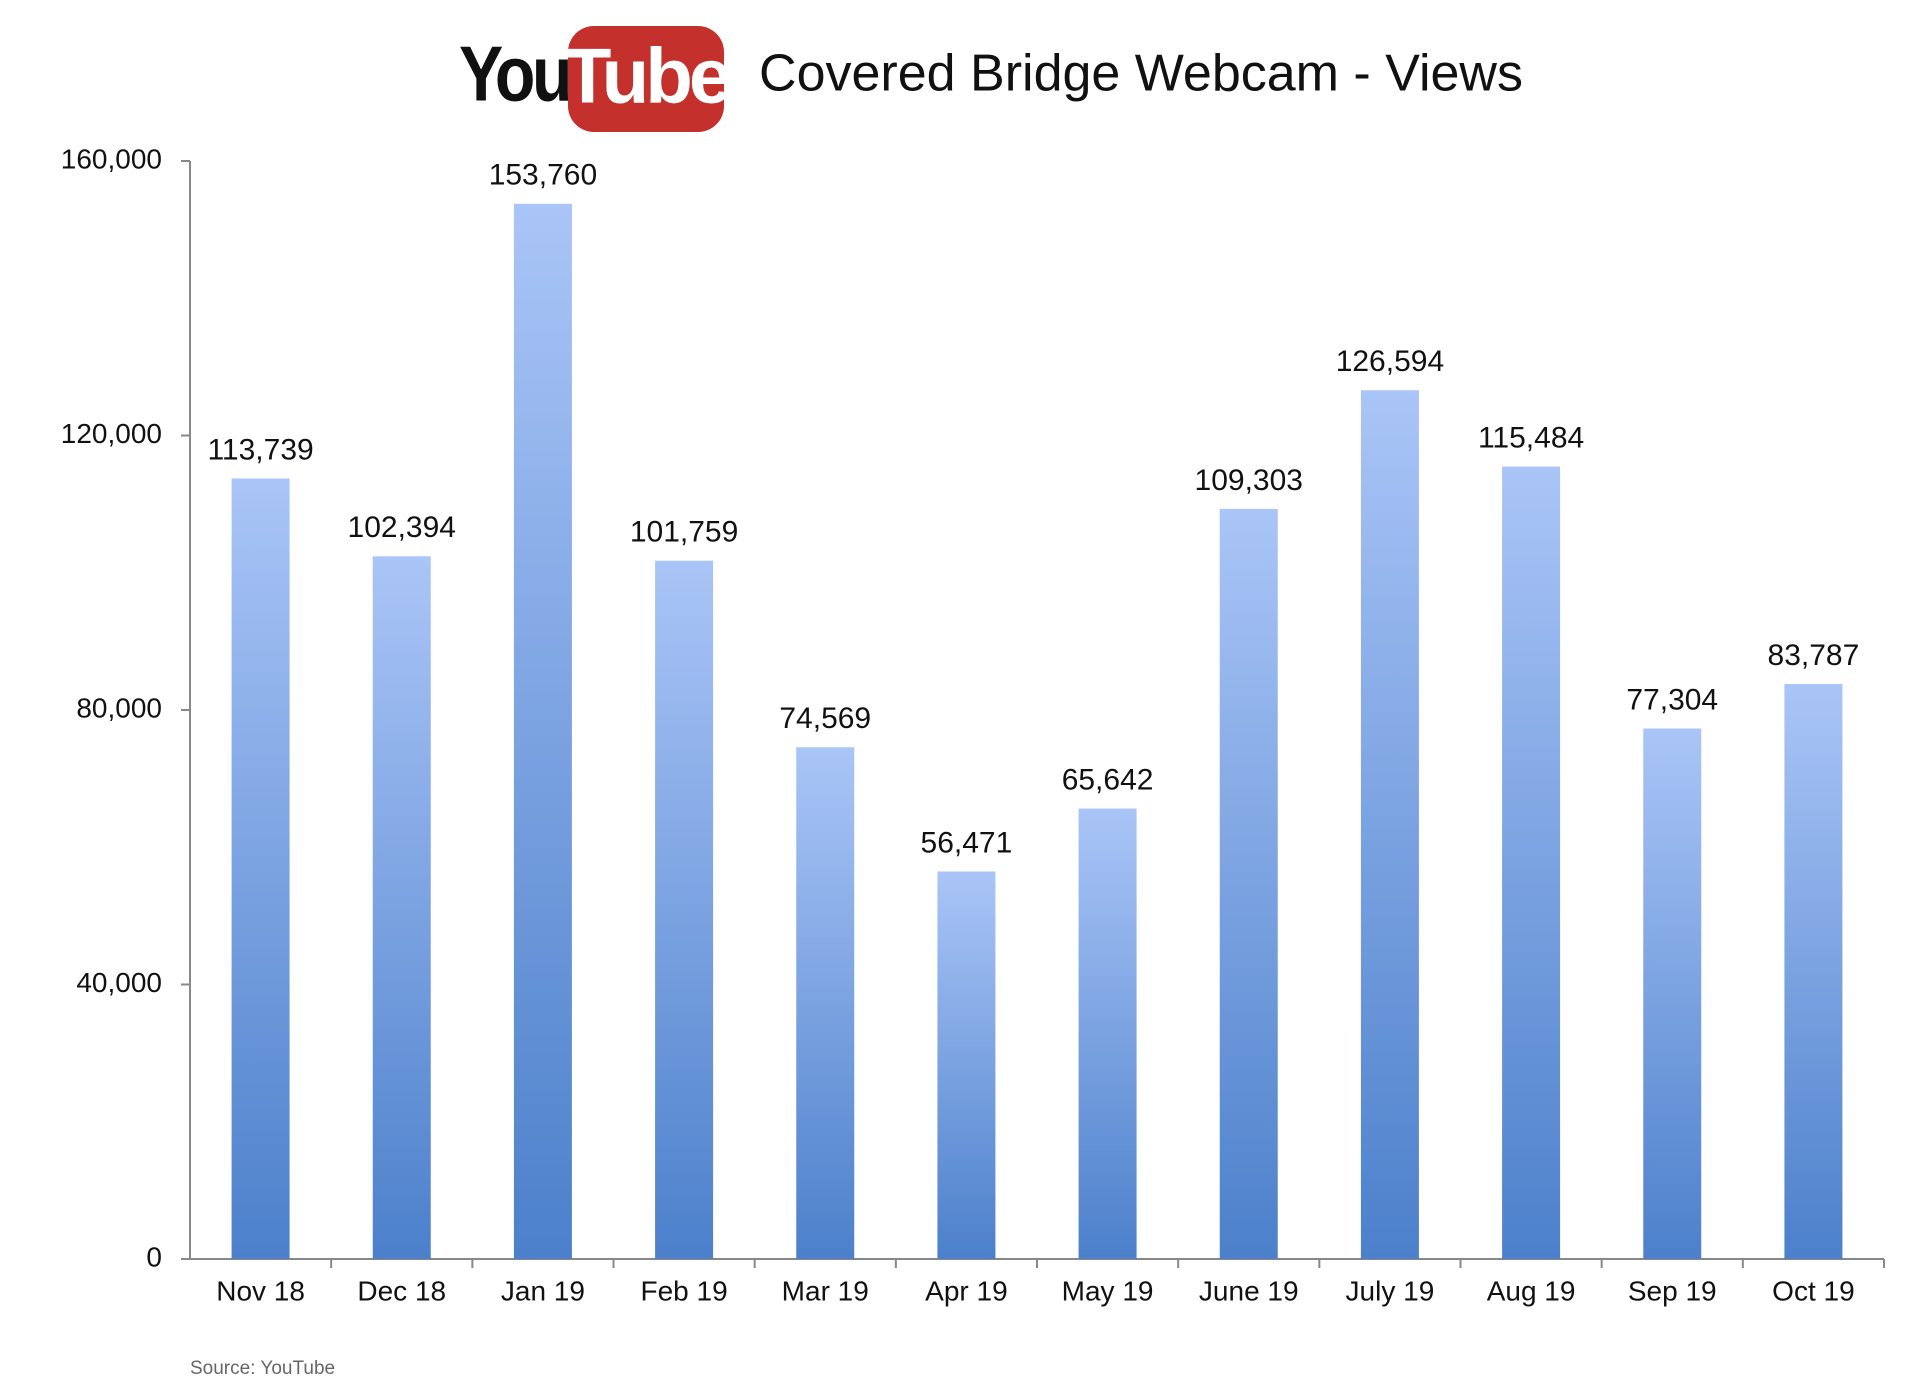  What do you see at coordinates (543, 1290) in the screenshot?
I see `x-tick-label: Jan 19` at bounding box center [543, 1290].